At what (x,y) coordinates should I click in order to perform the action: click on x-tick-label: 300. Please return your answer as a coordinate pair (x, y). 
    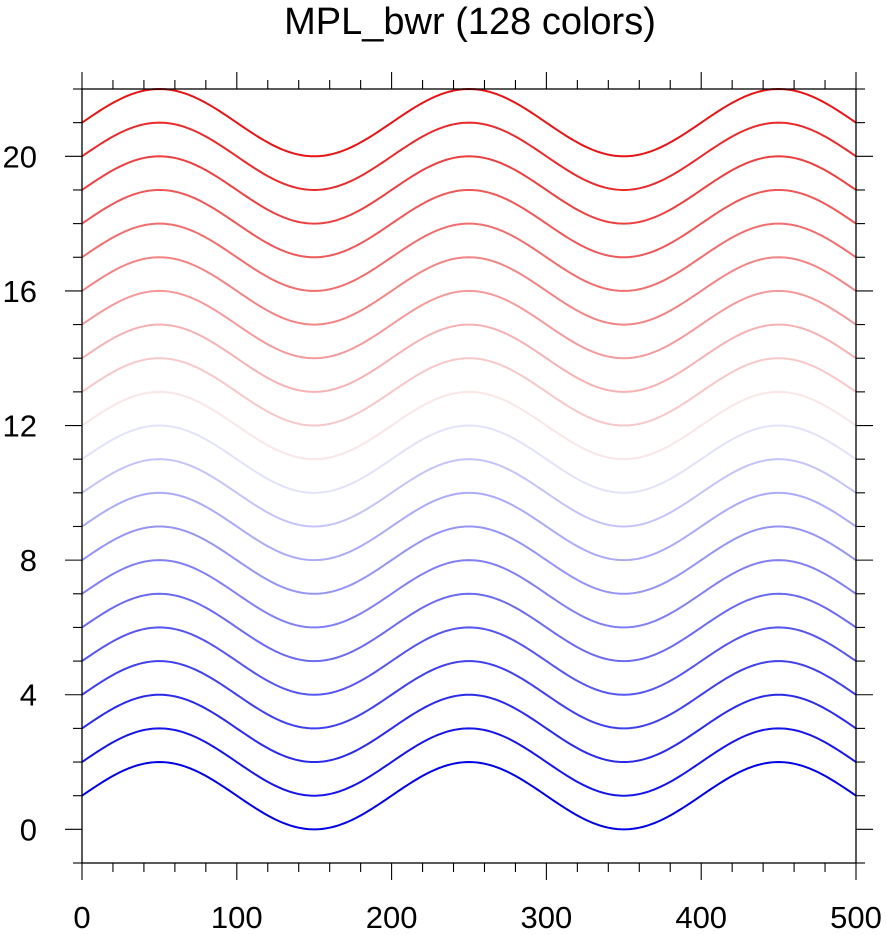
    Looking at the image, I should click on (547, 917).